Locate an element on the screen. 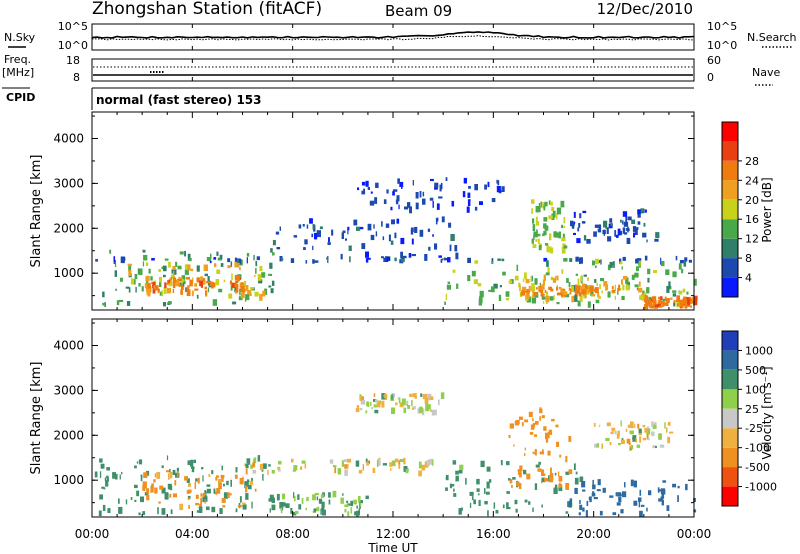 This screenshot has height=554, width=800. freq-label: Freq. is located at coordinates (17, 59).